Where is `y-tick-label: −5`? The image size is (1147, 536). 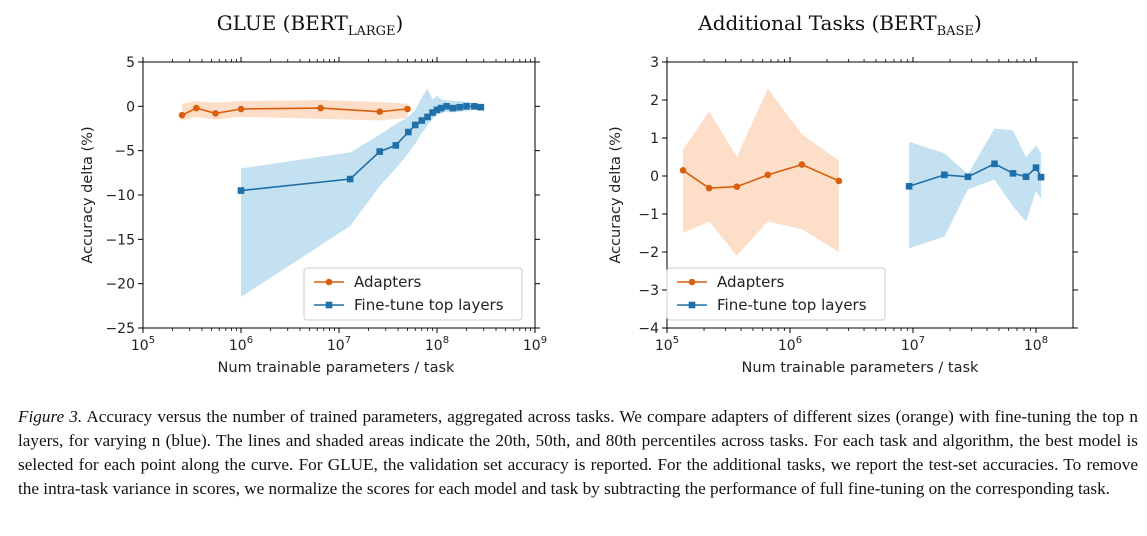 y-tick-label: −5 is located at coordinates (124, 152).